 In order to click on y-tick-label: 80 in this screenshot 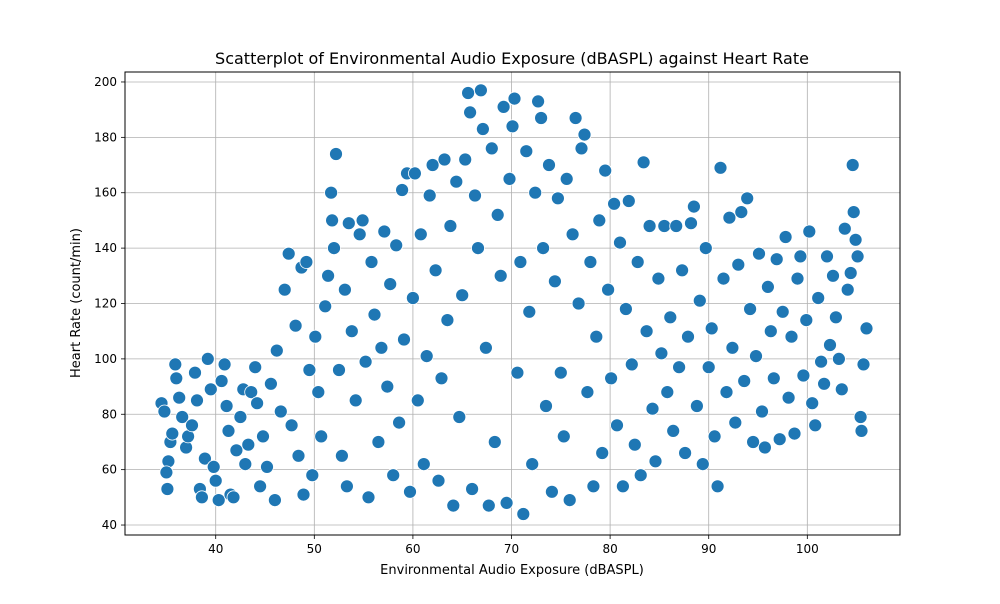, I will do `click(109, 414)`.